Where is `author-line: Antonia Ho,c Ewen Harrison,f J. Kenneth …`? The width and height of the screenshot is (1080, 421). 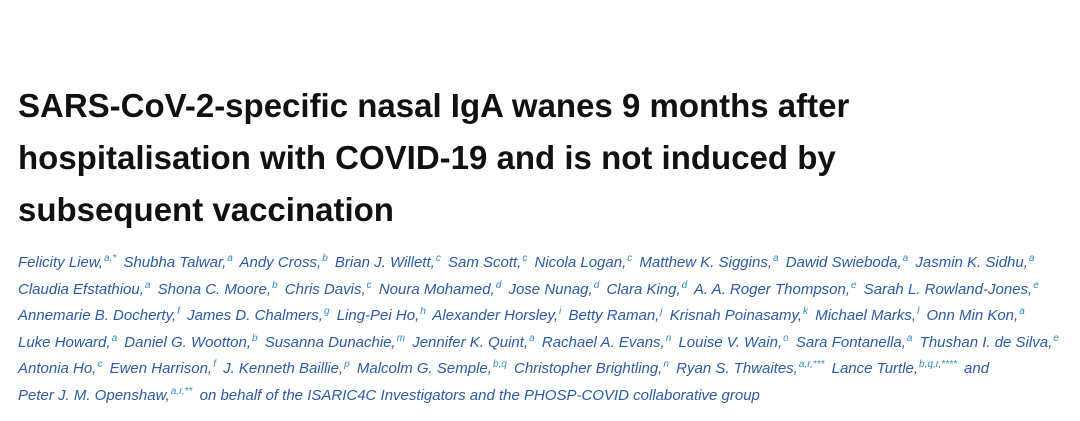
author-line: Antonia Ho,c Ewen Harrison,f J. Kenneth … is located at coordinates (540, 369).